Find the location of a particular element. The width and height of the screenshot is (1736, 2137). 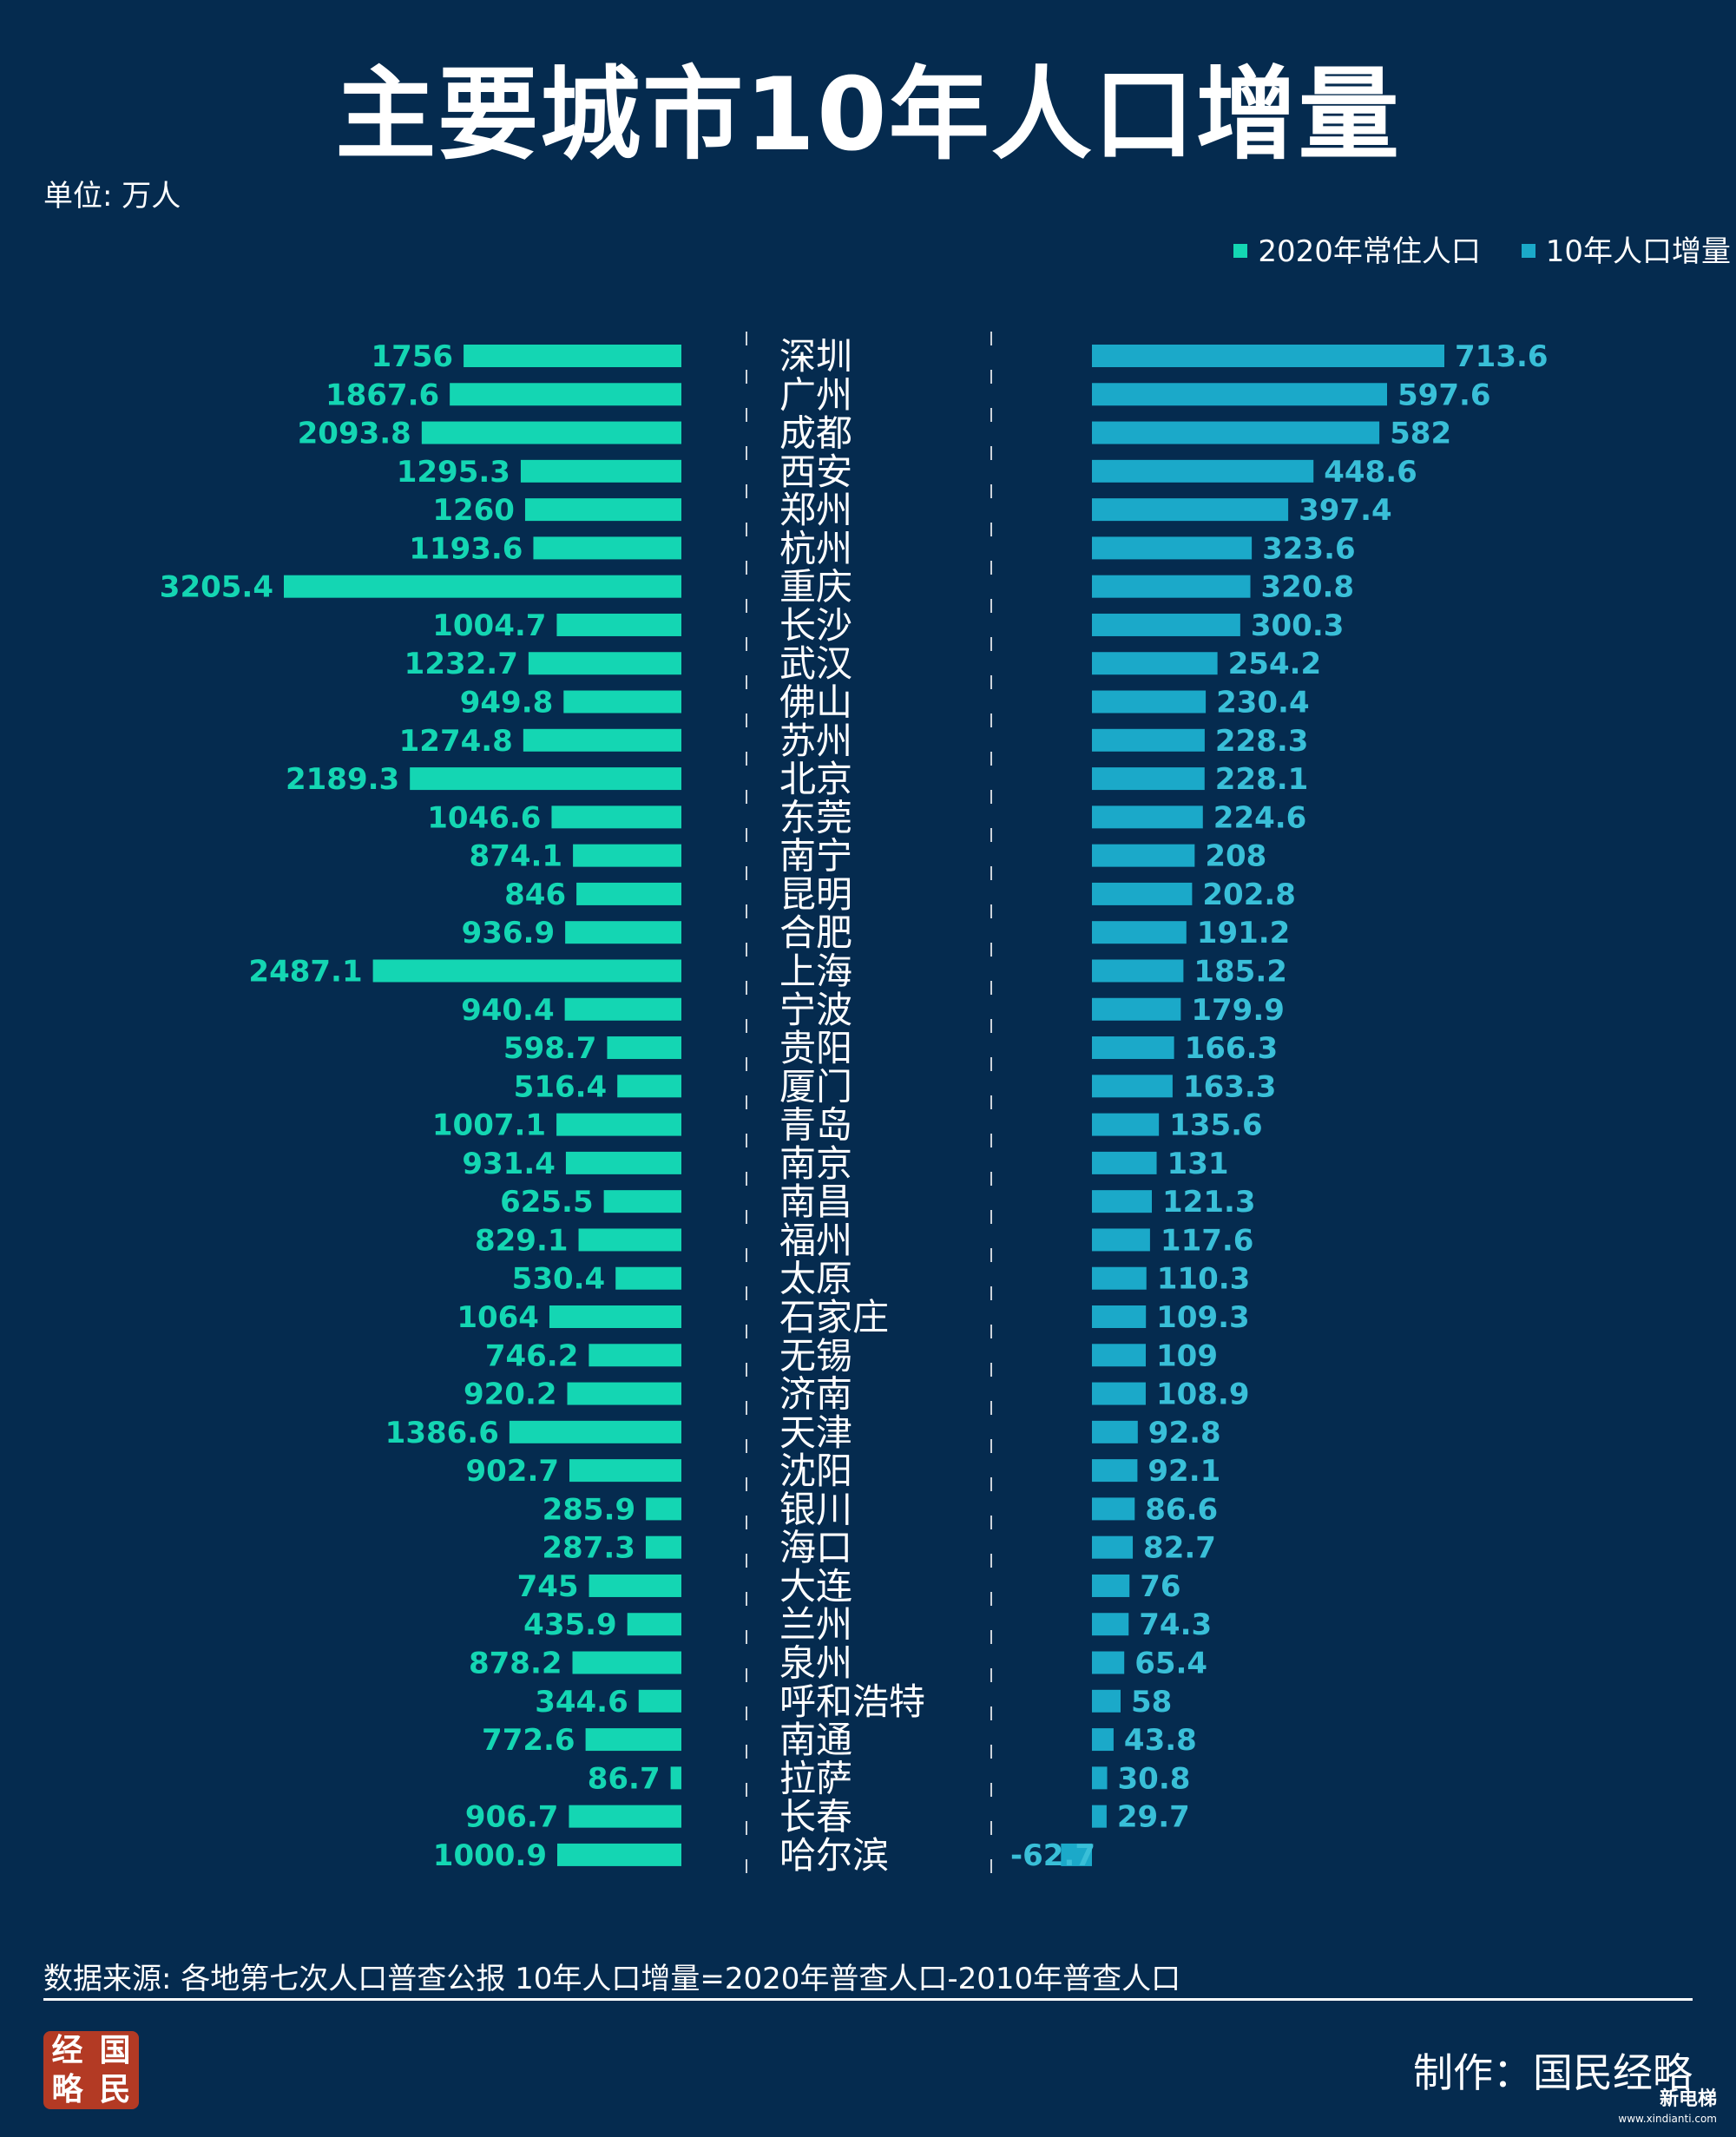

city-label: 深圳 is located at coordinates (815, 356).